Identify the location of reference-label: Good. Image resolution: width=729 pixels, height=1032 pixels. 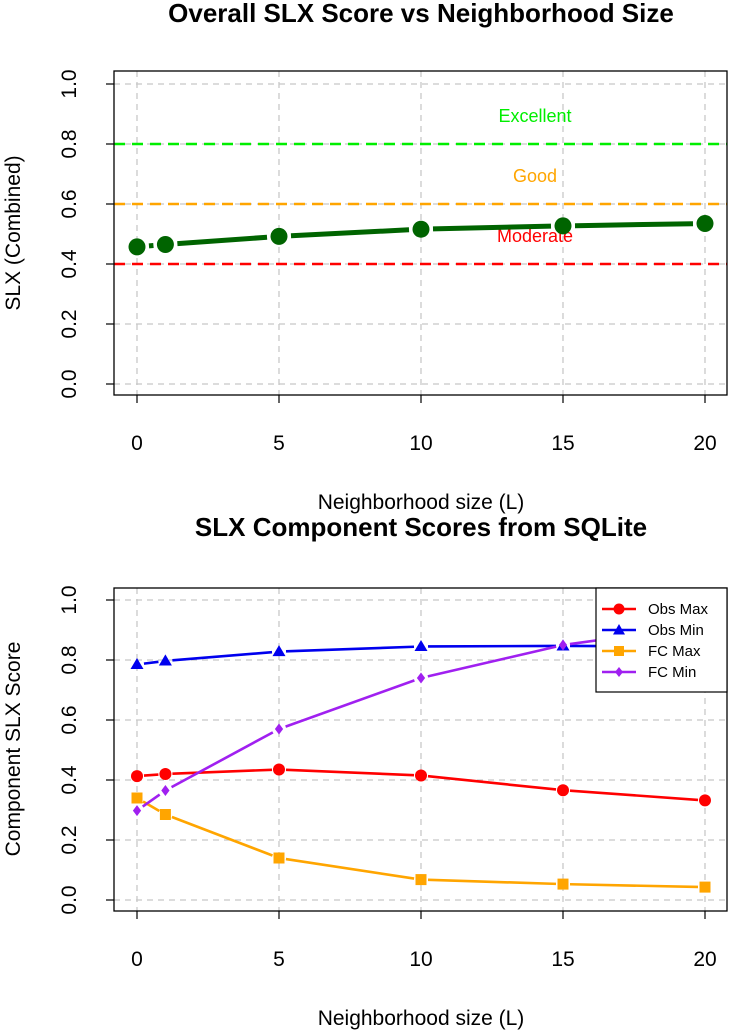
(535, 176).